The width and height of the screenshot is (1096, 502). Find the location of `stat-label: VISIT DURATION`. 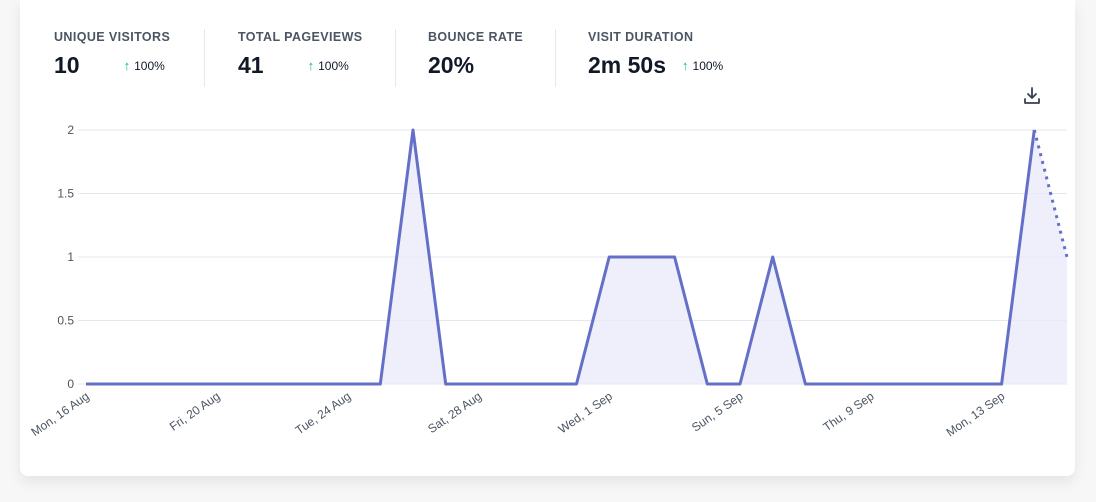

stat-label: VISIT DURATION is located at coordinates (641, 37).